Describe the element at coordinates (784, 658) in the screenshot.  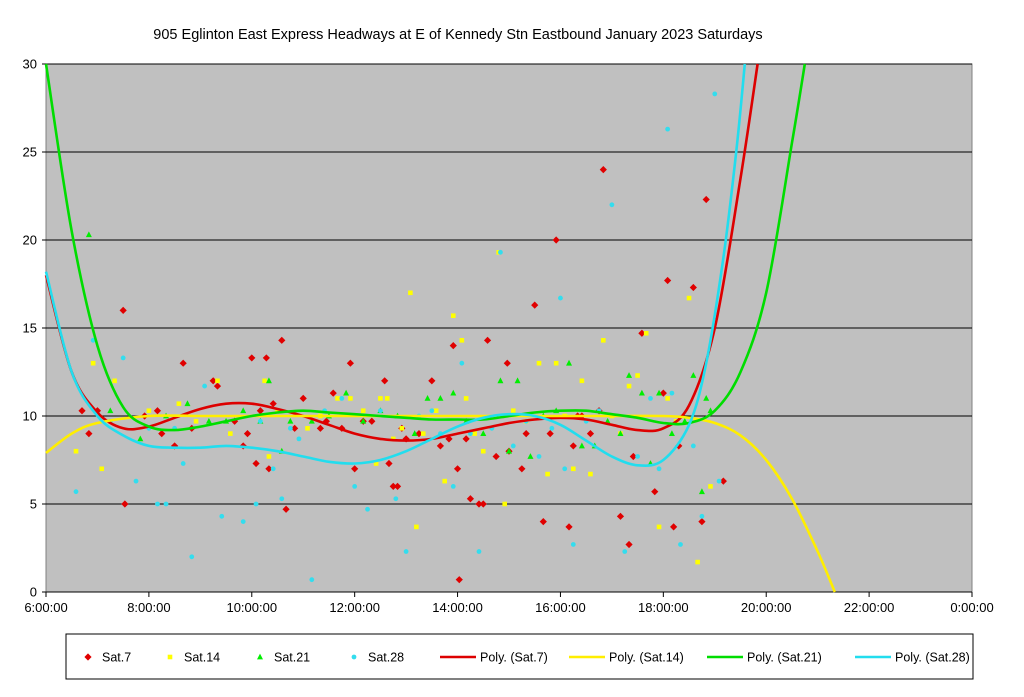
I see `legend-label: Poly. (Sat.21)` at that location.